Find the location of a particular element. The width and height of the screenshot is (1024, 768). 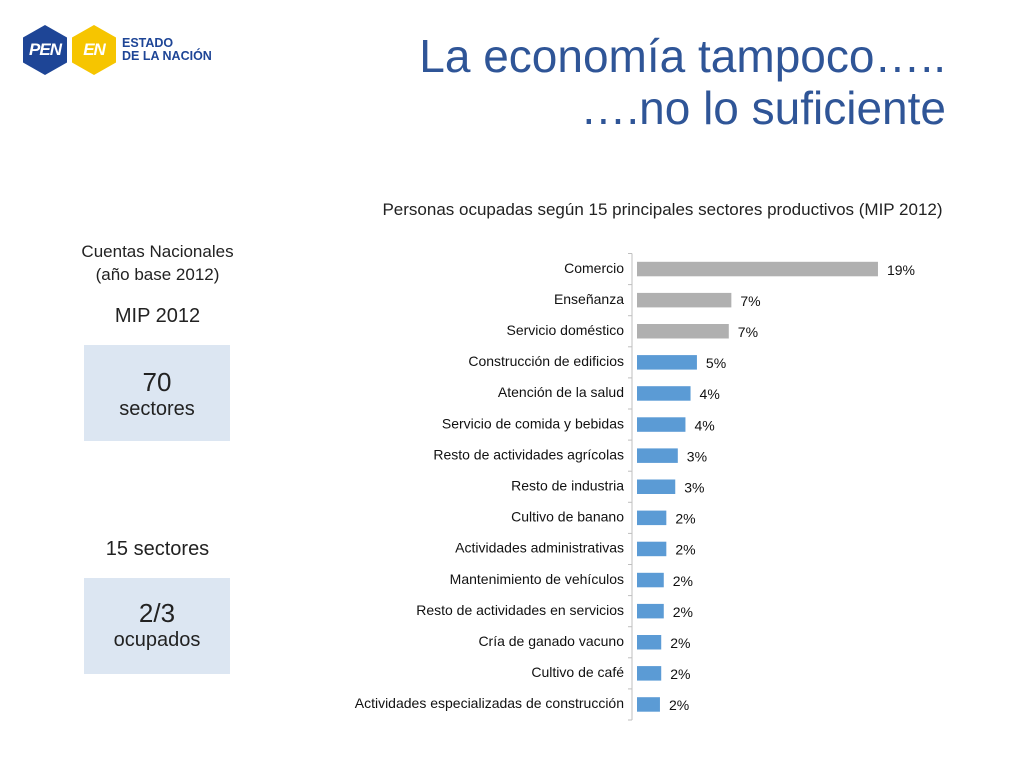

category-label: Cultivo de café is located at coordinates (577, 672).